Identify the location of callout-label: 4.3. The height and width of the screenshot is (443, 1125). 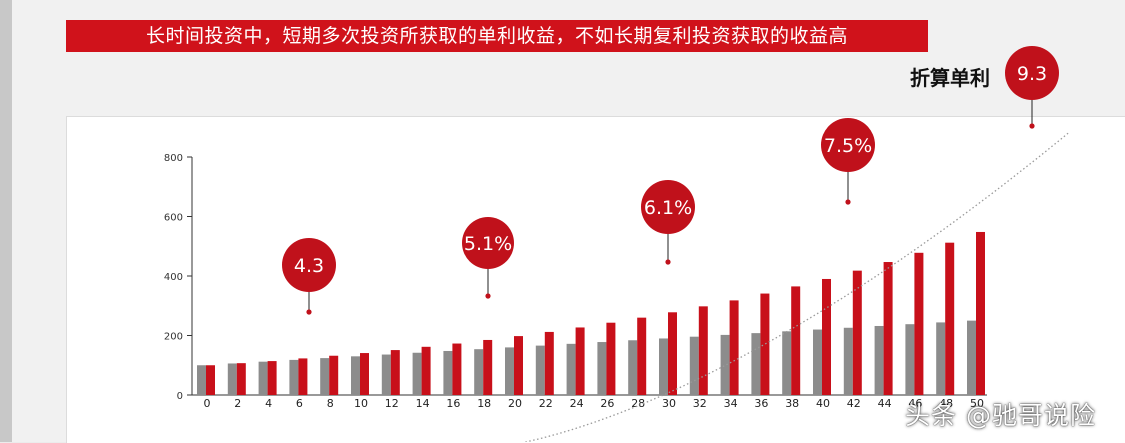
(309, 266).